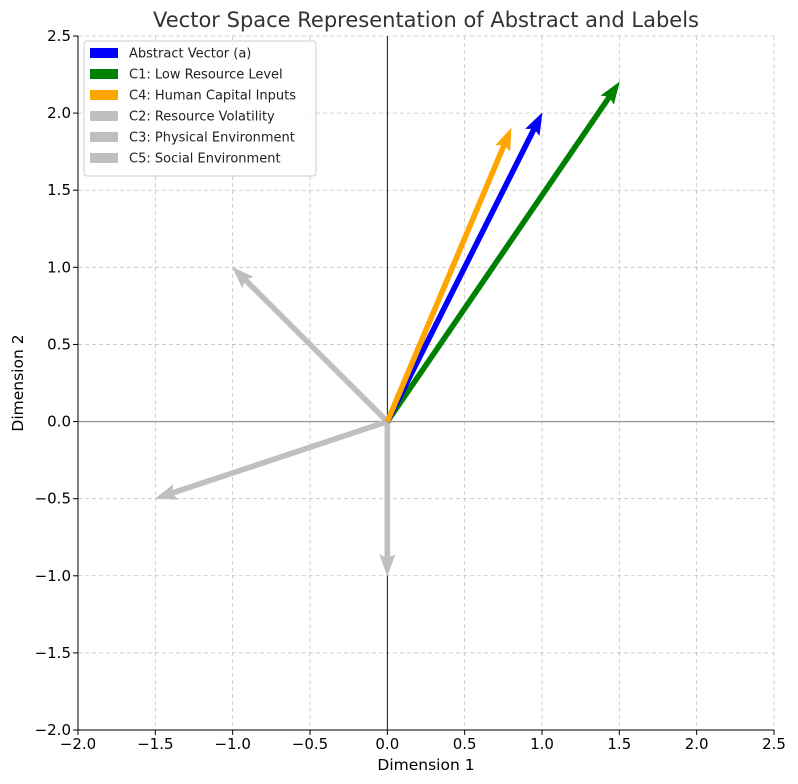  Describe the element at coordinates (59, 344) in the screenshot. I see `y-tick-label: 0.5` at that location.